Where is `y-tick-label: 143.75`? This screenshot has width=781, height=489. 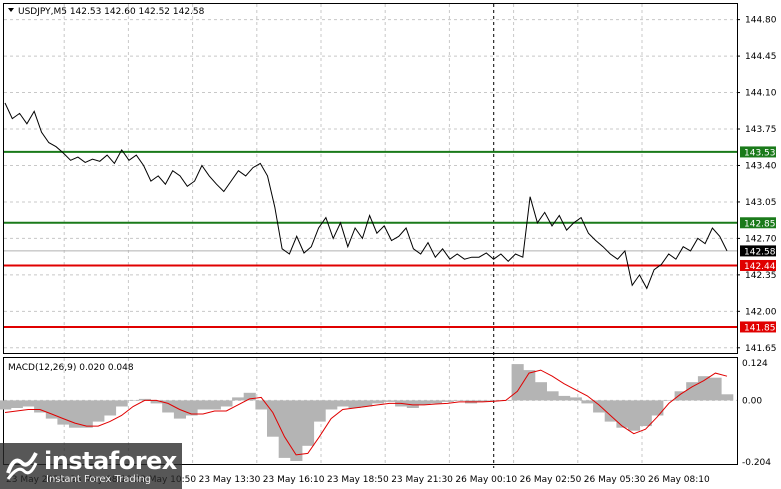 y-tick-label: 143.75 is located at coordinates (761, 130).